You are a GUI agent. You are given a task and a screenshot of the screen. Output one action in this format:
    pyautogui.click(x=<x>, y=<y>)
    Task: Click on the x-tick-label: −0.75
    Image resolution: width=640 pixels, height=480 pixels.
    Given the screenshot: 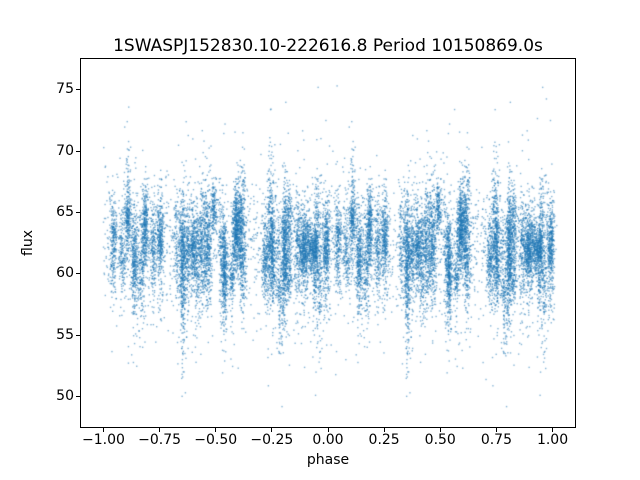 What is the action you would take?
    pyautogui.click(x=160, y=440)
    